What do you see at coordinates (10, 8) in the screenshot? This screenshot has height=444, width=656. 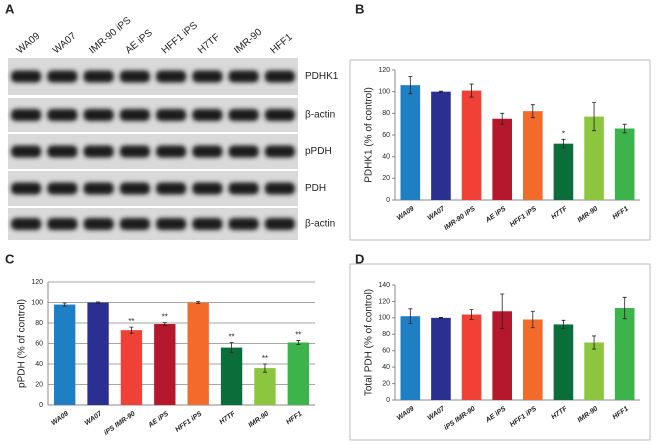 I see `panel-label: A` at bounding box center [10, 8].